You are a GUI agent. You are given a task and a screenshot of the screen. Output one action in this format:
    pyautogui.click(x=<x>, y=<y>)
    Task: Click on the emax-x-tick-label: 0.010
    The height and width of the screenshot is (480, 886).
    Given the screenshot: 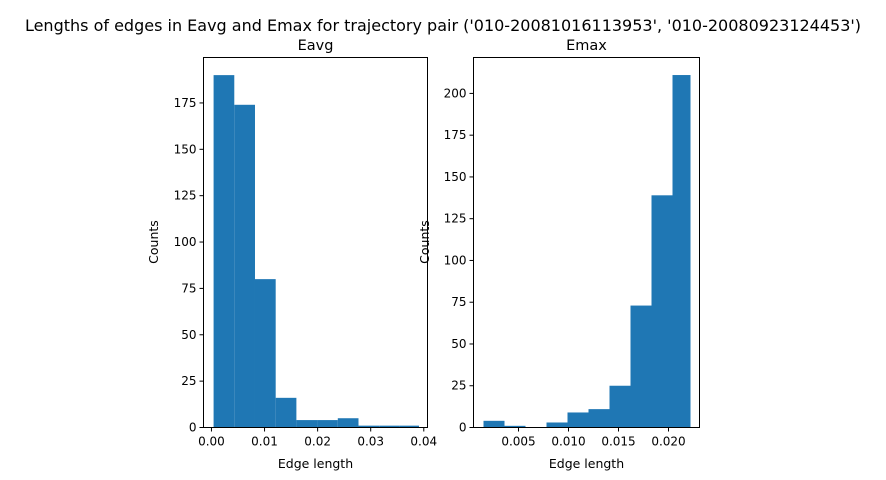 What is the action you would take?
    pyautogui.click(x=568, y=442)
    